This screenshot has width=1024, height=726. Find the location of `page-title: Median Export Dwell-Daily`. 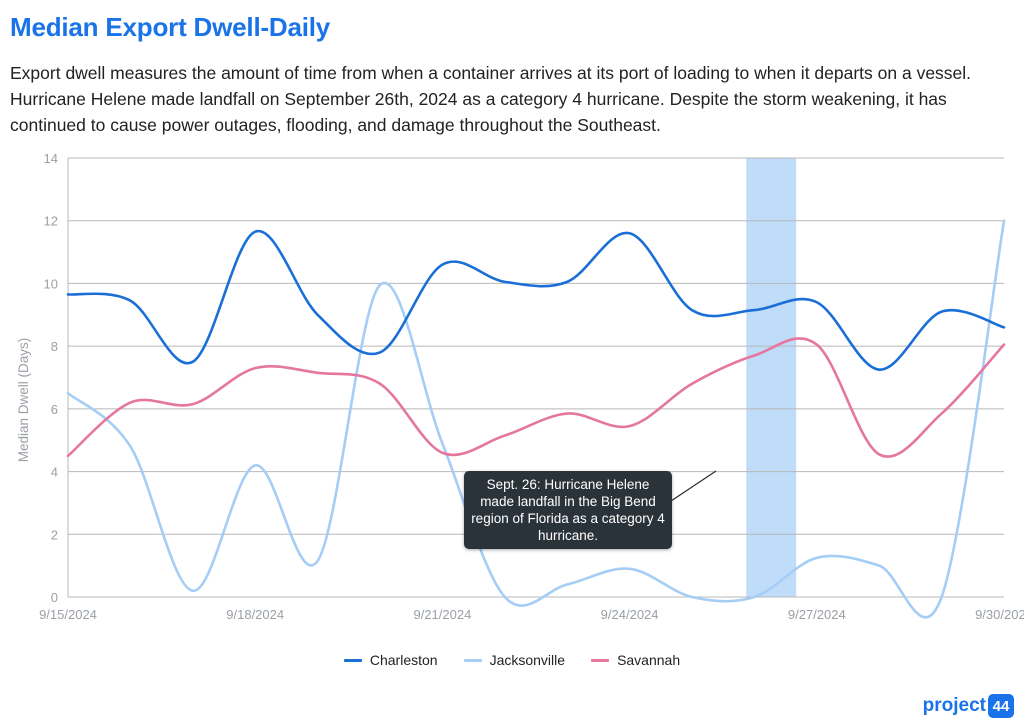

page-title: Median Export Dwell-Daily is located at coordinates (170, 27).